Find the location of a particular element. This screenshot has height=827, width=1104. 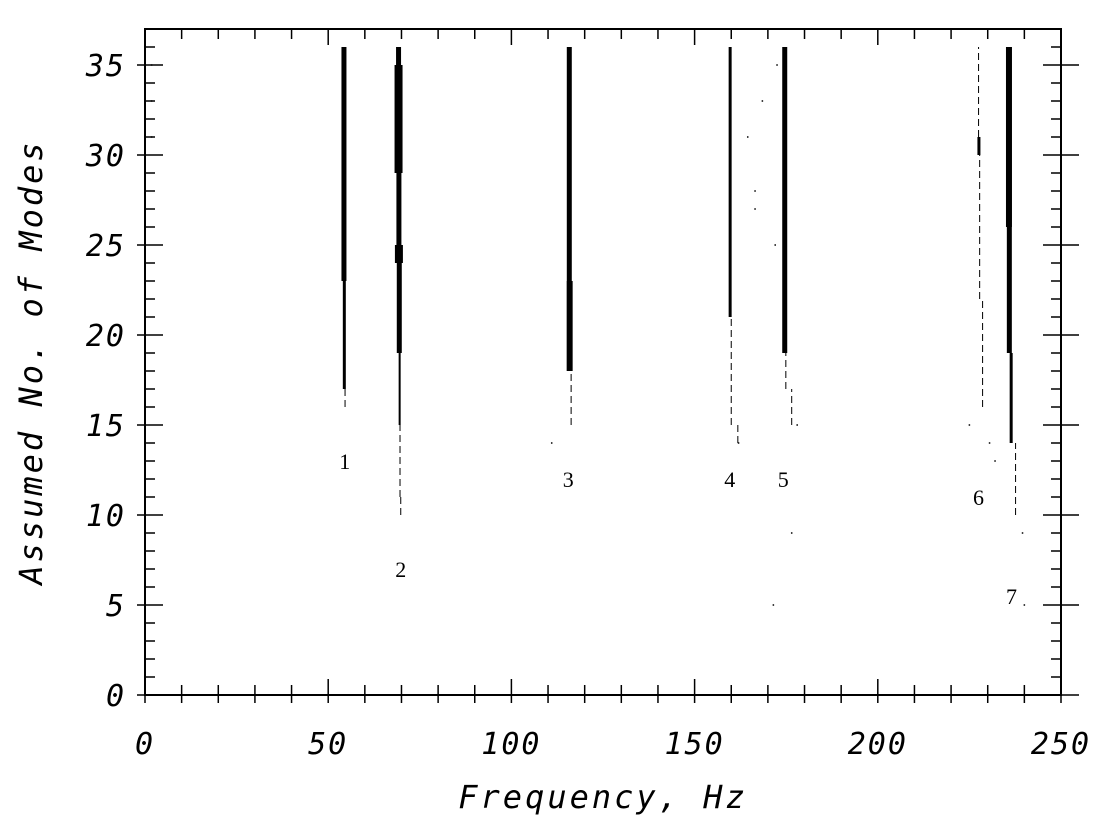

x-tick-label: 200 is located at coordinates (878, 744).